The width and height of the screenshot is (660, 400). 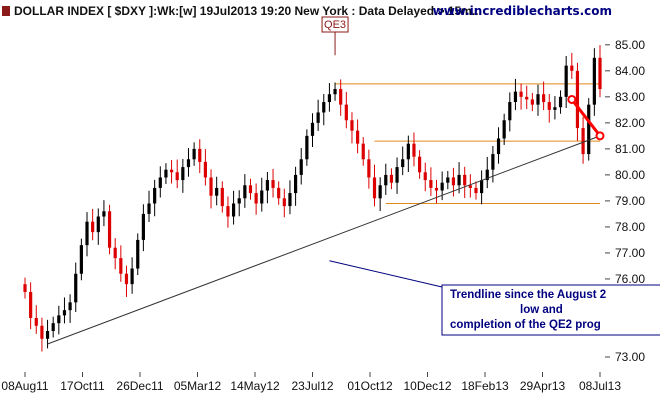 What do you see at coordinates (139, 386) in the screenshot?
I see `x-tick-label: 26Dec11` at bounding box center [139, 386].